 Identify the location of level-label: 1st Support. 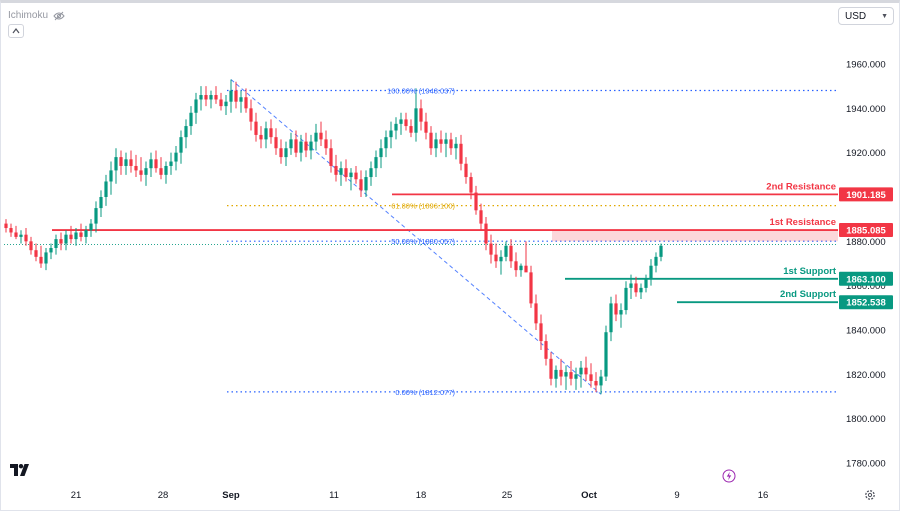
(810, 271).